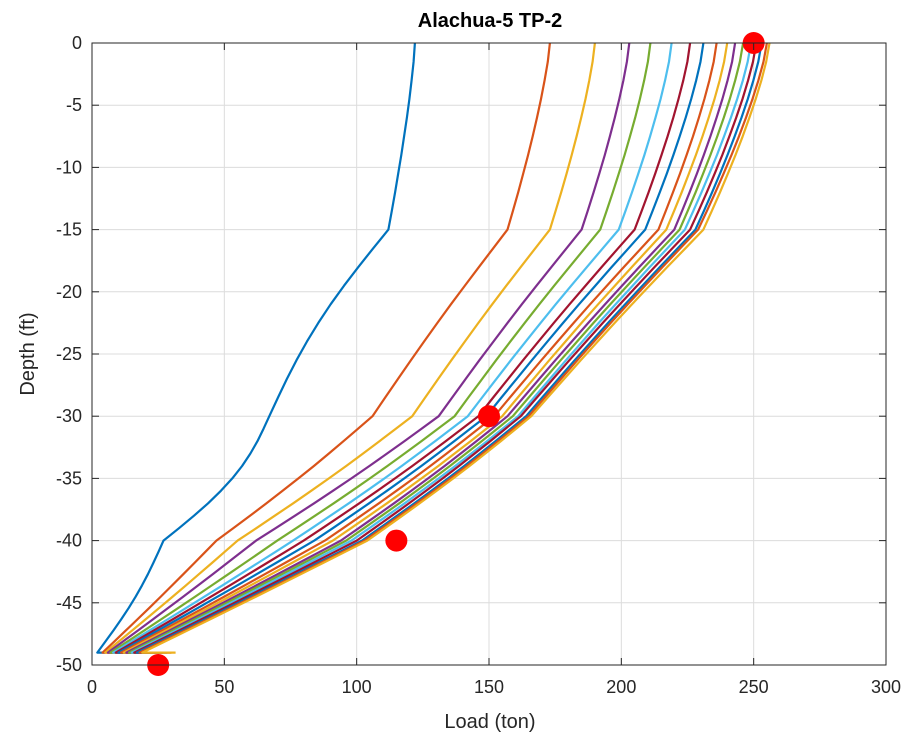  What do you see at coordinates (74, 105) in the screenshot?
I see `y-tick-label: -5` at bounding box center [74, 105].